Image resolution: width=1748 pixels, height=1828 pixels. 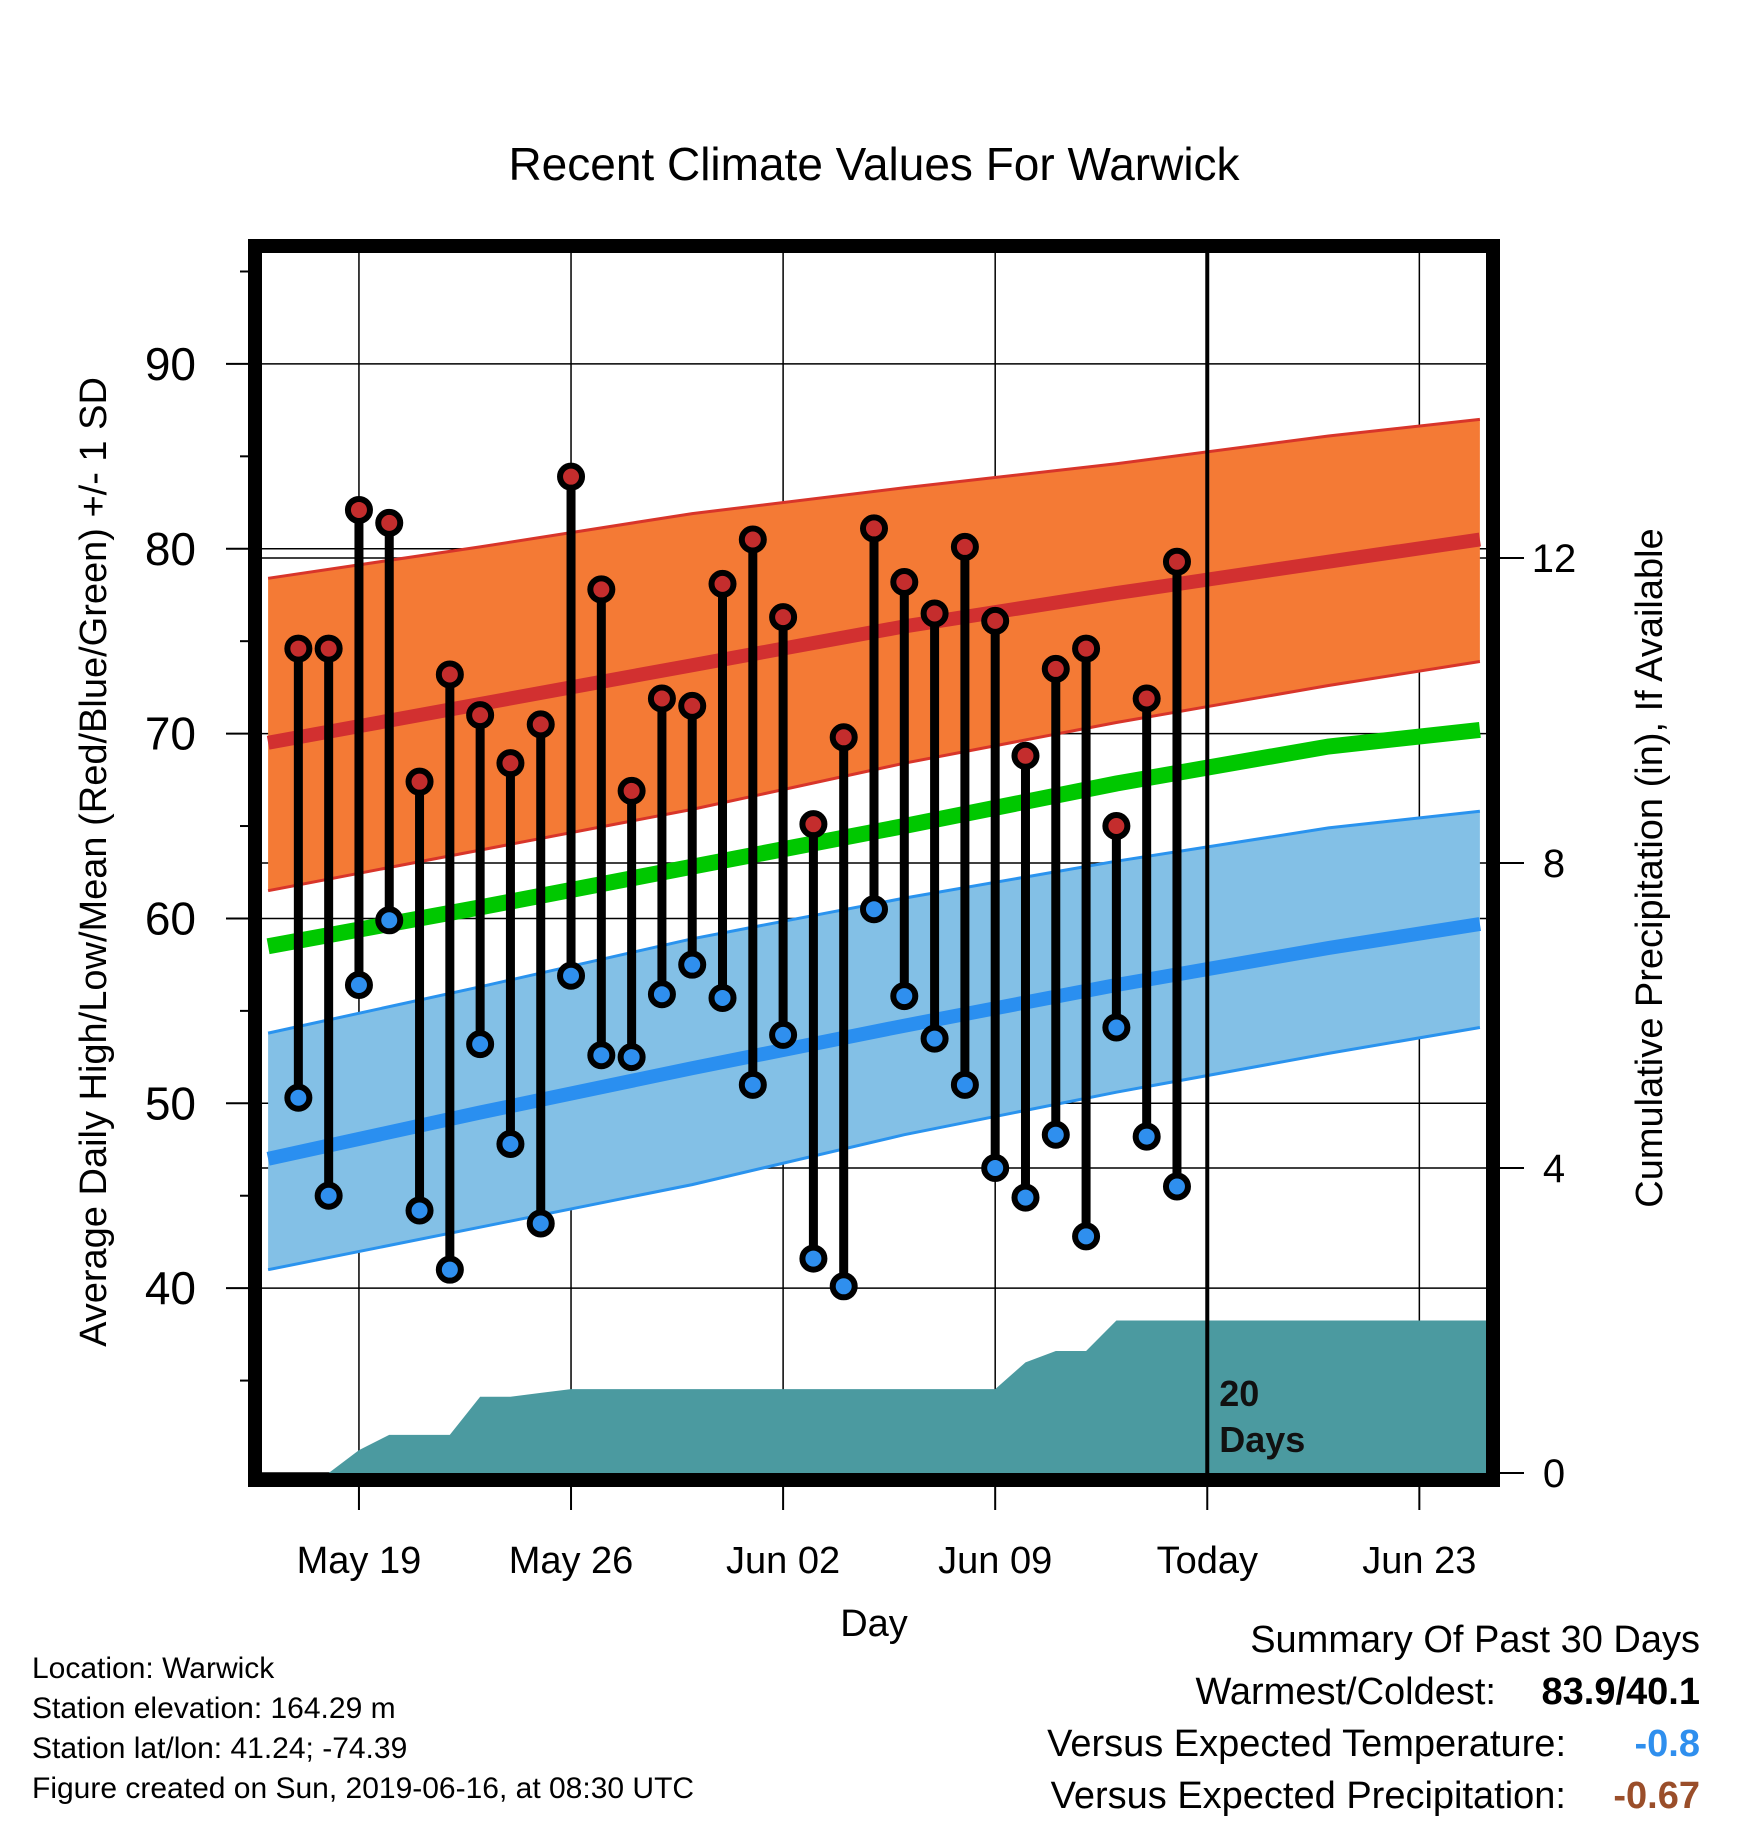 What do you see at coordinates (1656, 1796) in the screenshot?
I see `precip-anomaly-value: -0.67` at bounding box center [1656, 1796].